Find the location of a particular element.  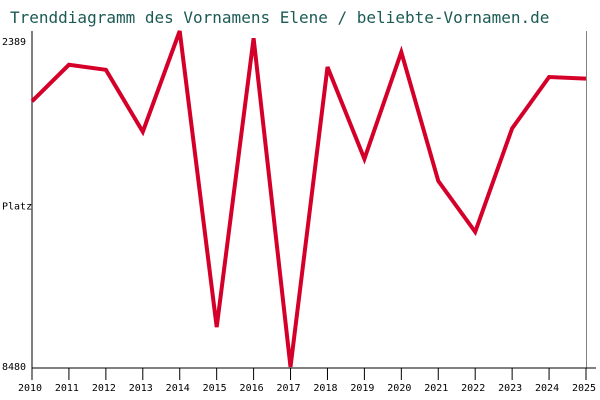

x-tick-label-2023: 2023 is located at coordinates (510, 388).